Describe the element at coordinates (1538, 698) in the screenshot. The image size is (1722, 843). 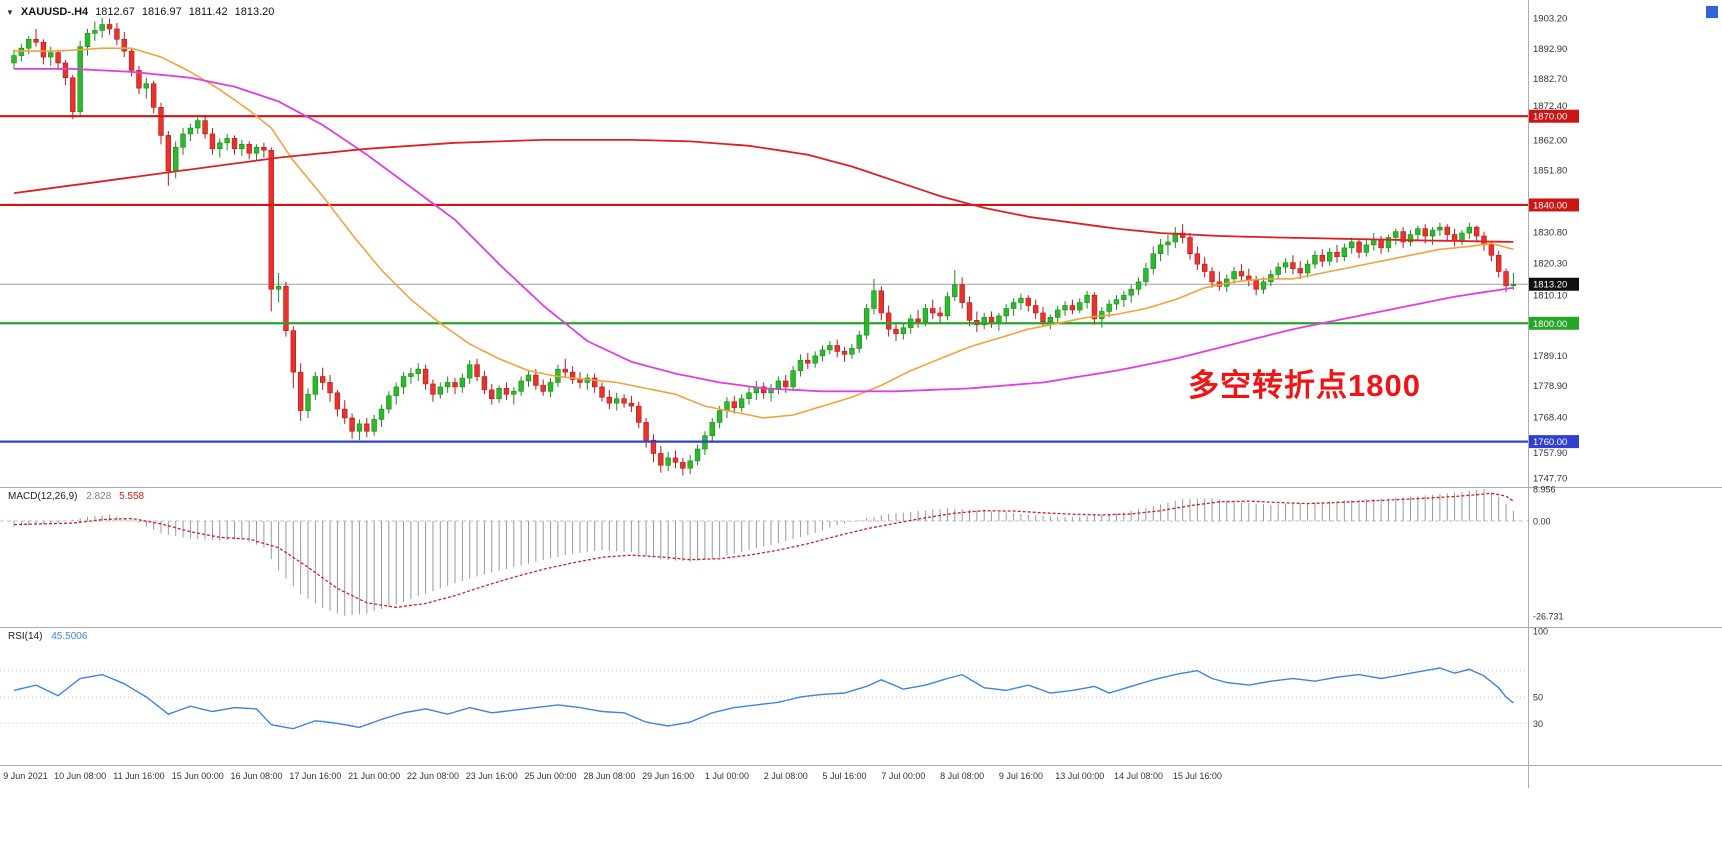
I see `rsi-axis-label: 50` at that location.